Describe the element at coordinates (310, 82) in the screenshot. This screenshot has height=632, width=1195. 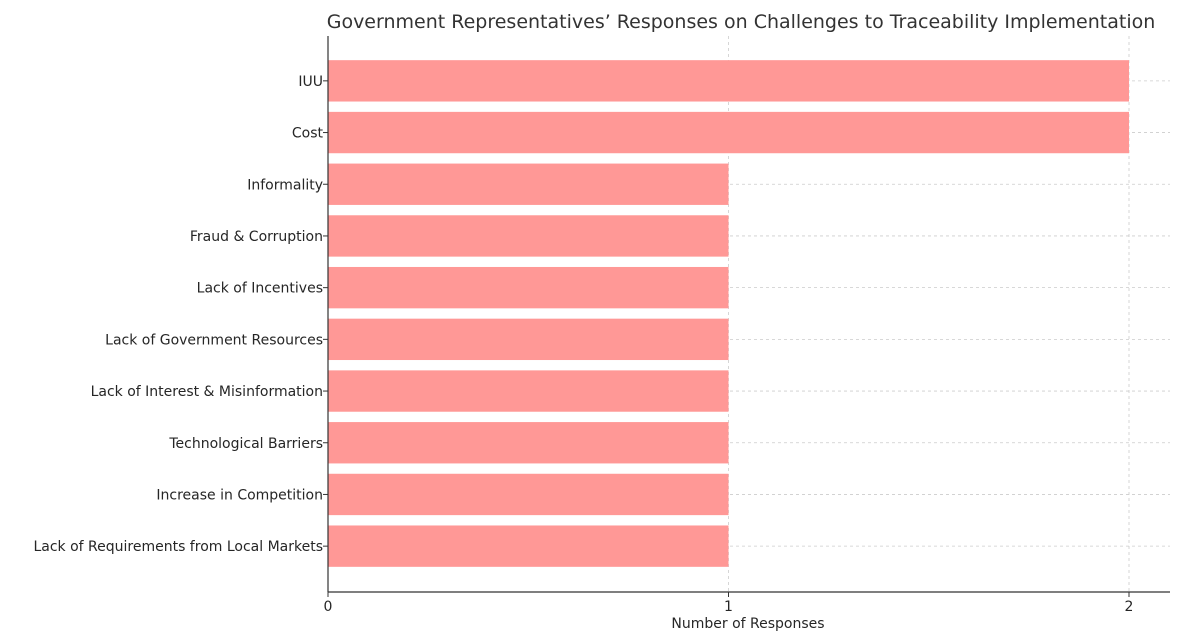
I see `y-tick-label: IUU` at that location.